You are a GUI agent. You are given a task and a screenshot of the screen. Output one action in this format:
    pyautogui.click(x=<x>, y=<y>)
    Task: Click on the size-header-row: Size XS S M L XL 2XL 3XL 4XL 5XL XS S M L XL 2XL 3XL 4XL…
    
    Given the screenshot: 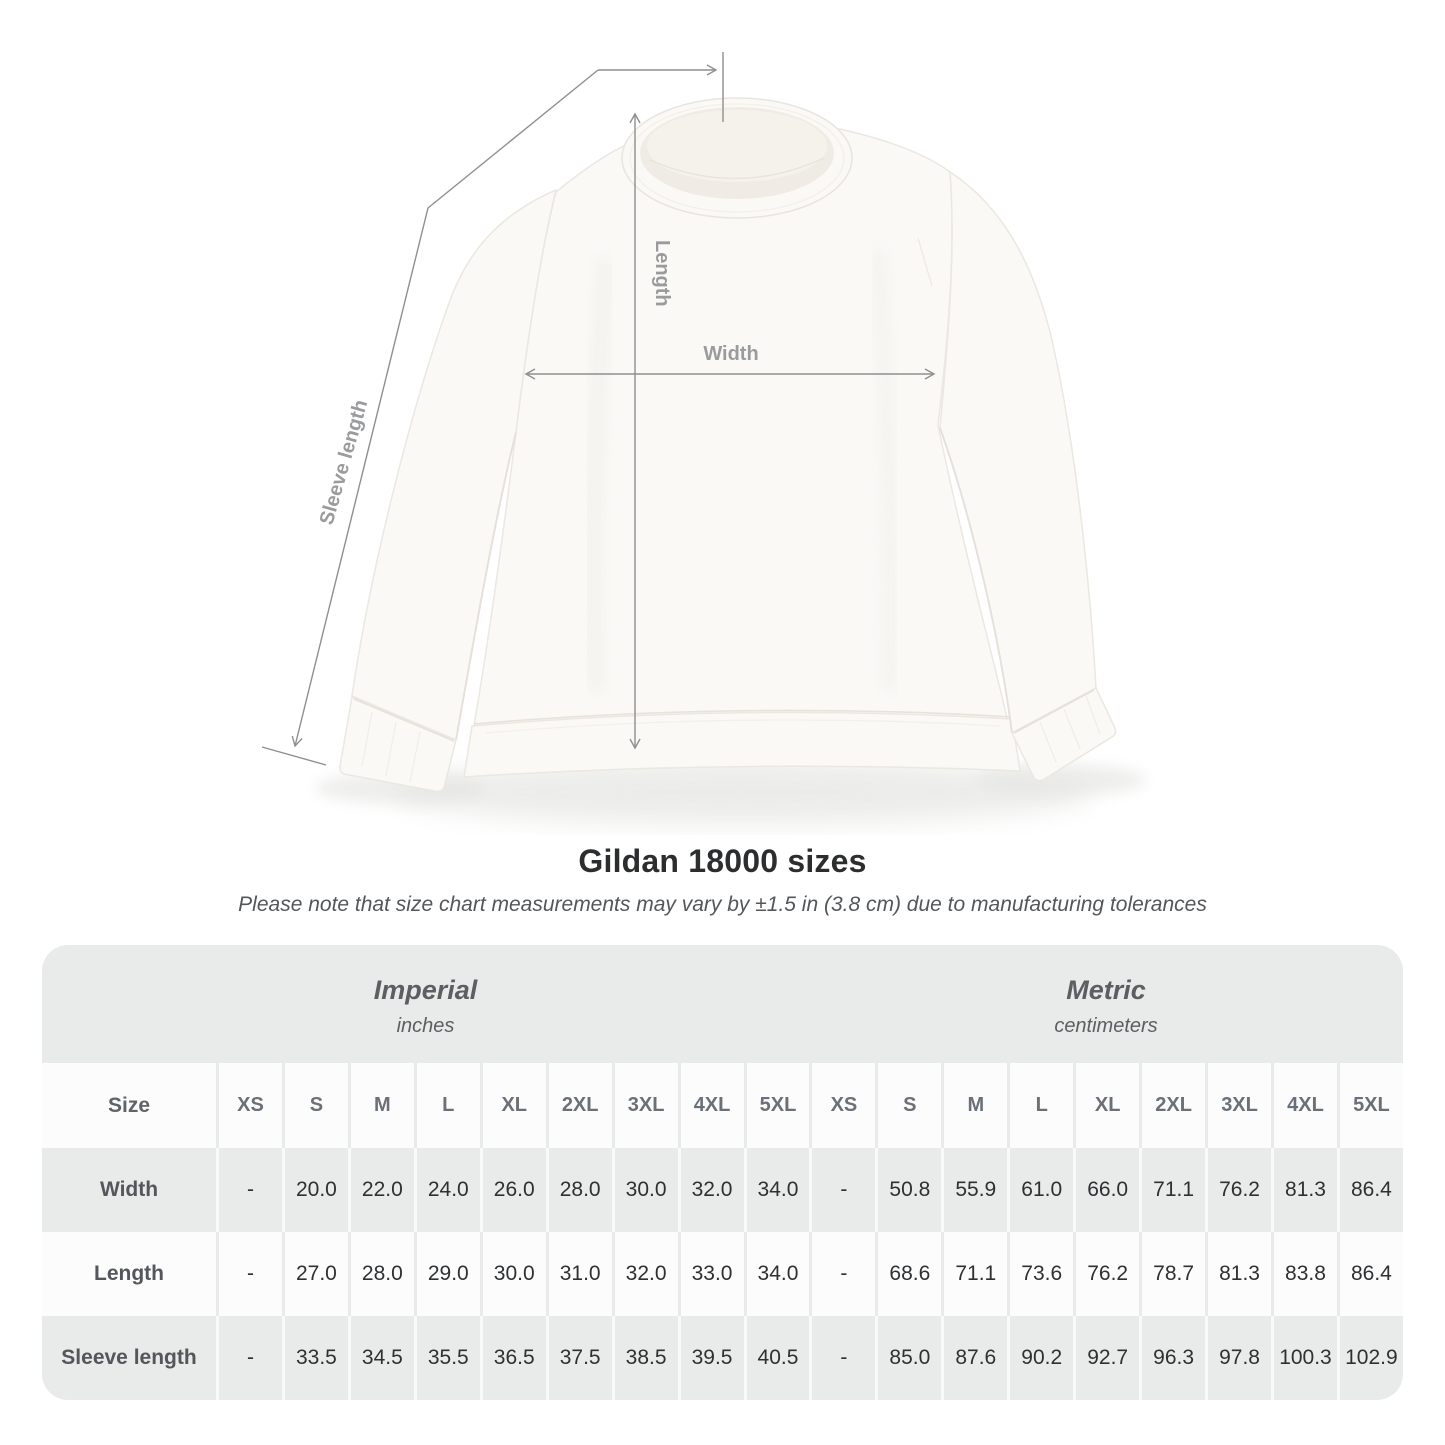 What is the action you would take?
    pyautogui.click(x=722, y=1105)
    